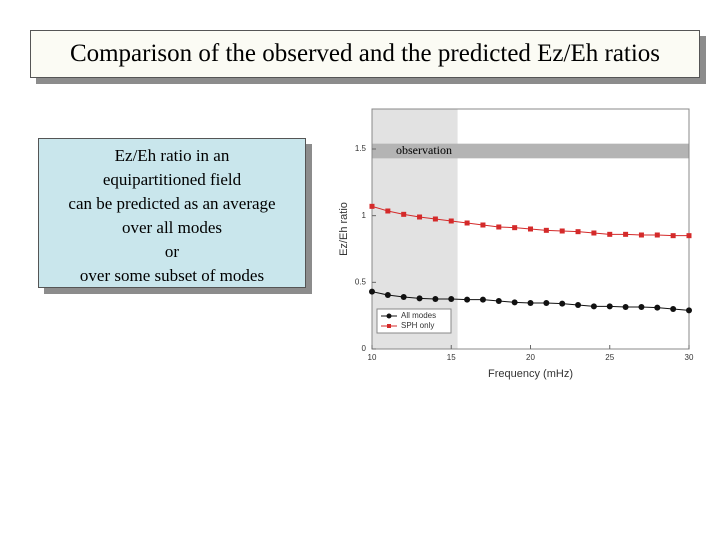 The height and width of the screenshot is (540, 720). Describe the element at coordinates (172, 275) in the screenshot. I see `text-line: over some subset of modes` at that location.